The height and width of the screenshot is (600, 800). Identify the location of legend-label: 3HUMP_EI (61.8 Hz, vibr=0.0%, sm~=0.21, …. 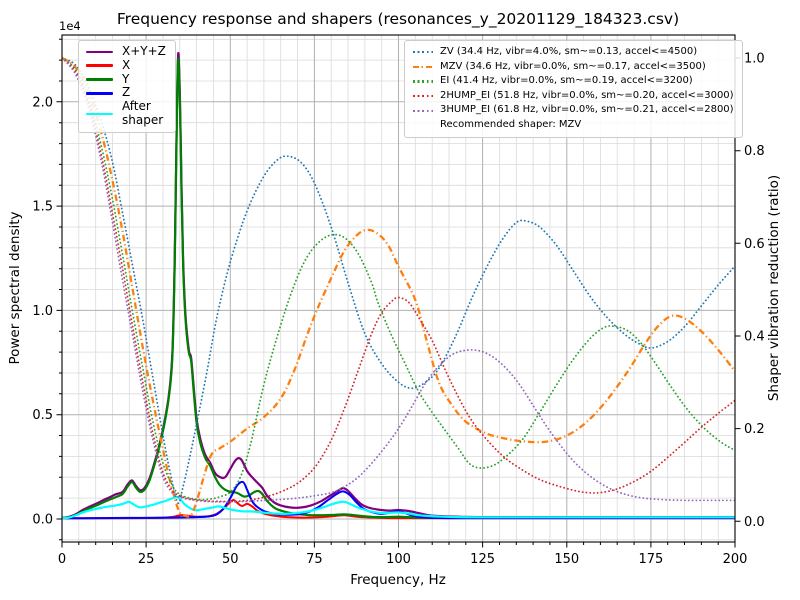
(587, 110).